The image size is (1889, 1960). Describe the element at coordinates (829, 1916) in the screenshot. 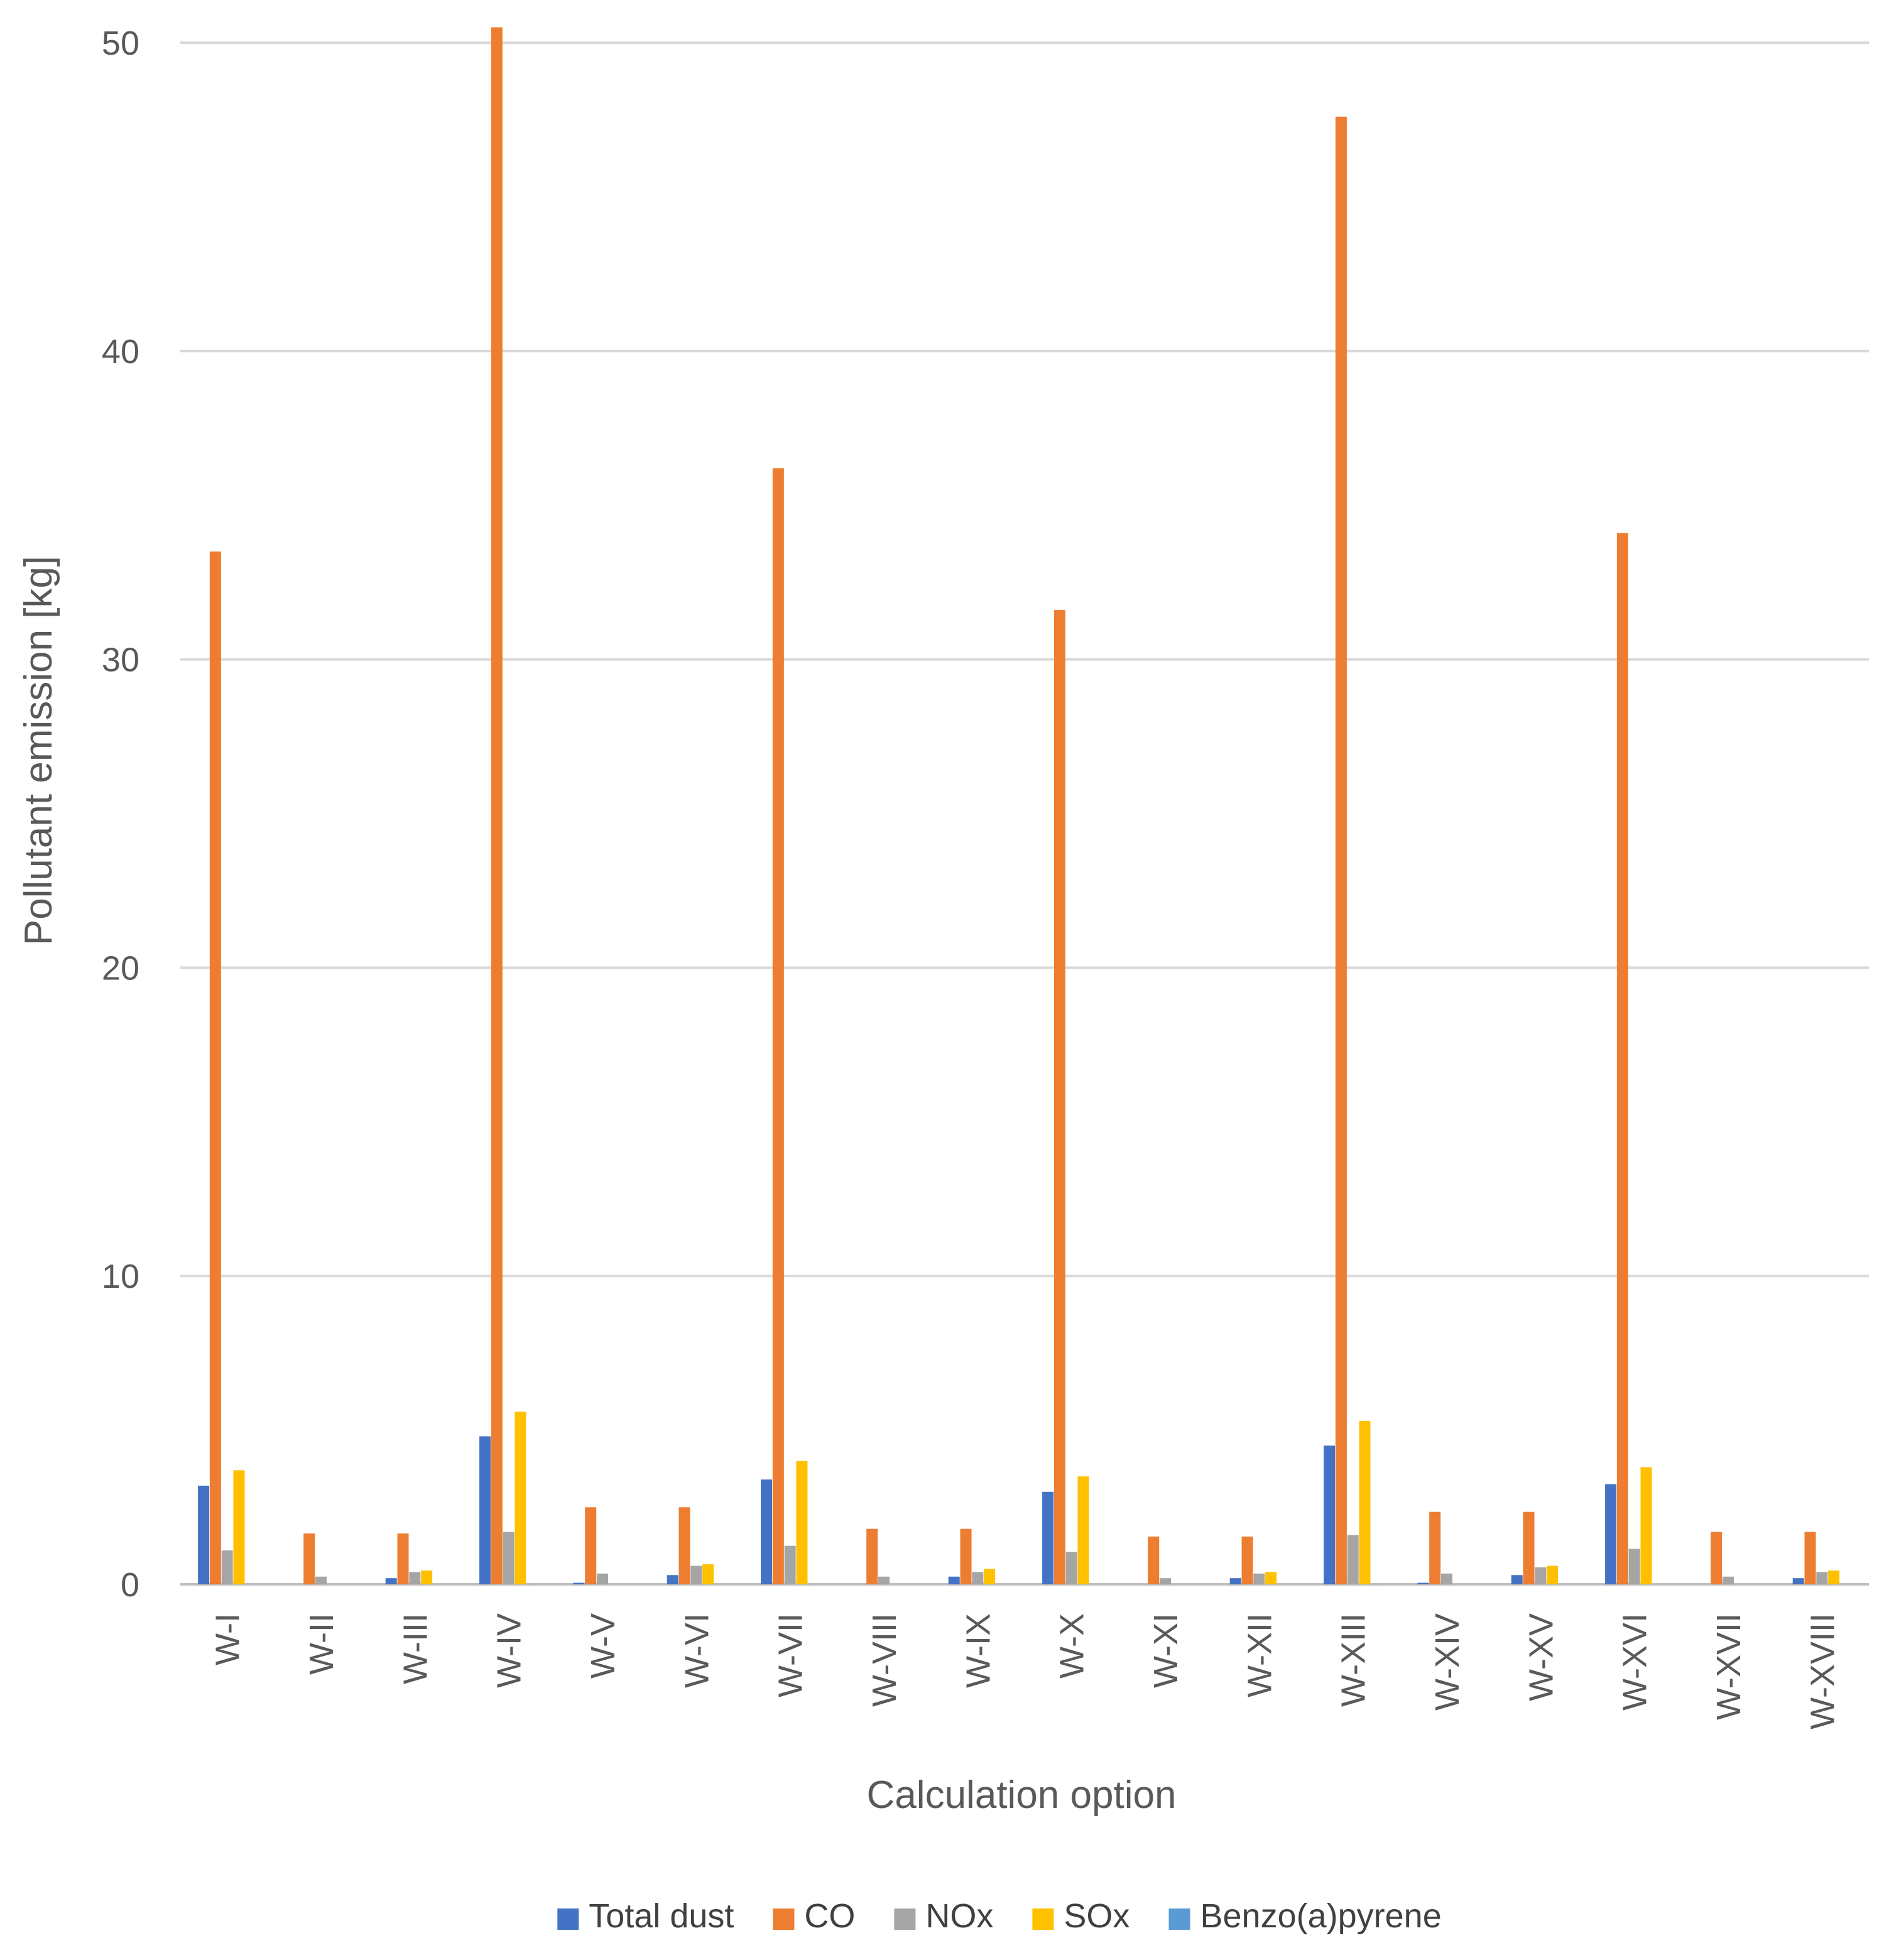

I see `legend-label: CO` at that location.